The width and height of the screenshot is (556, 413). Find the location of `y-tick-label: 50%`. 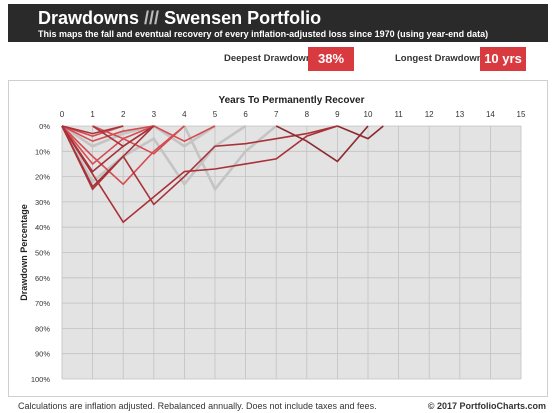

y-tick-label: 50% is located at coordinates (42, 253).